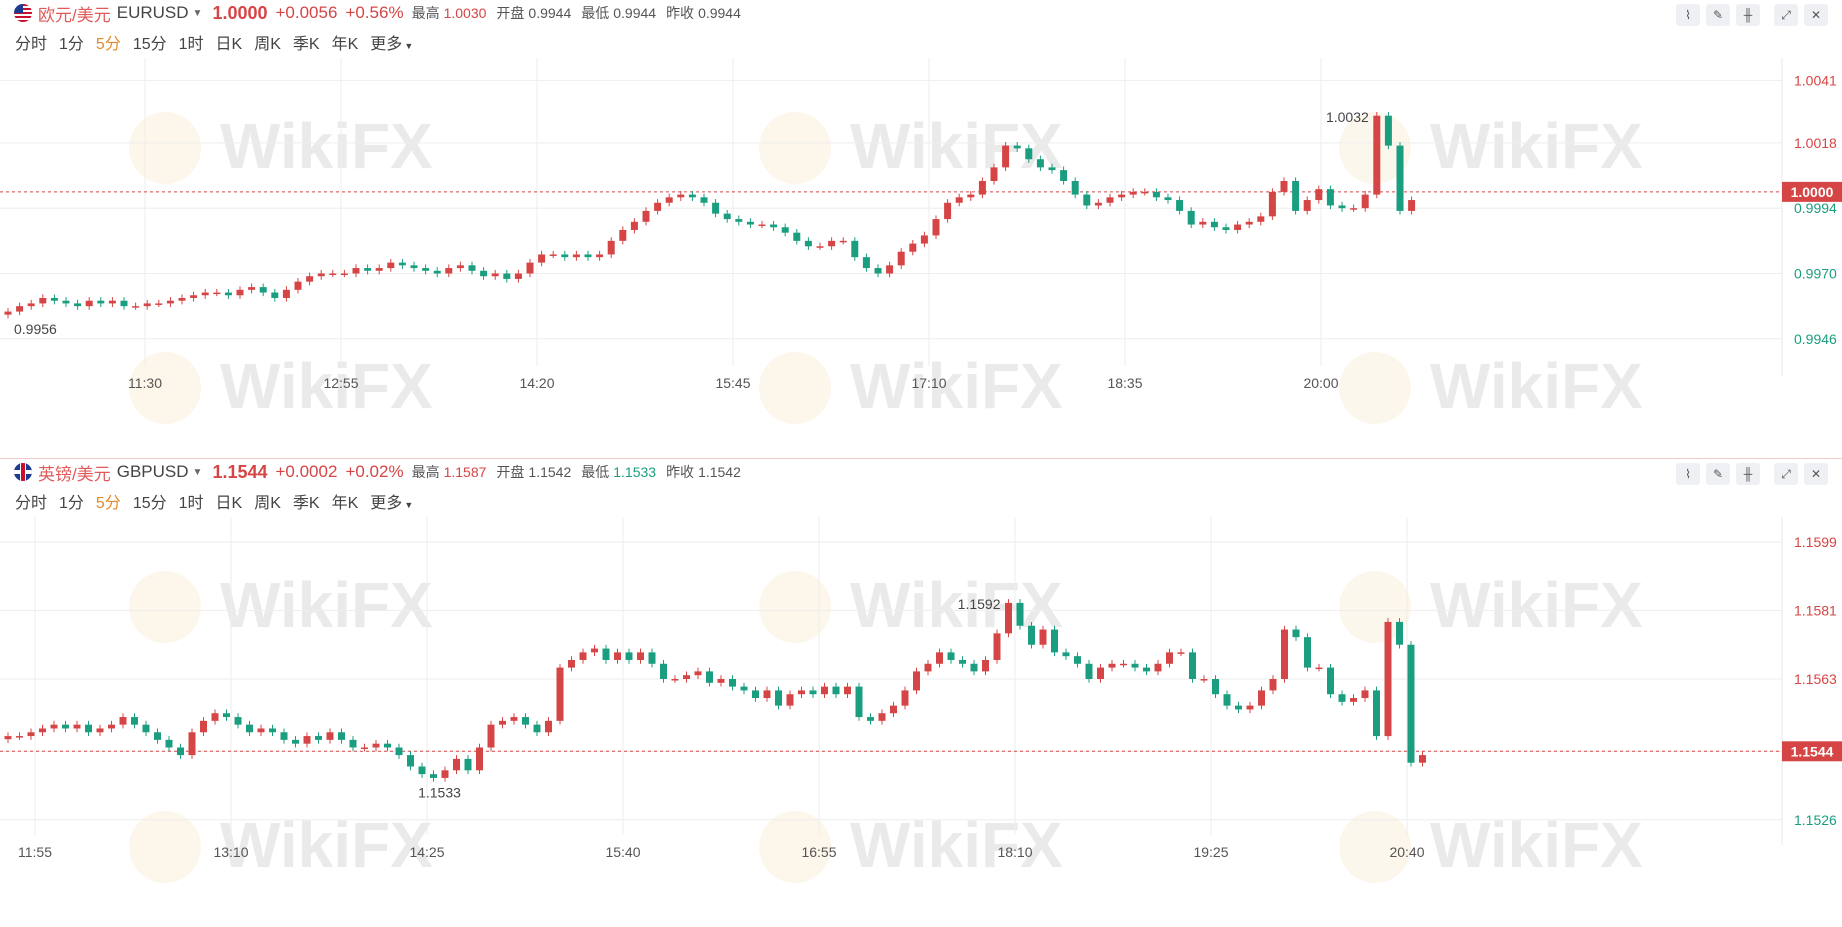 The height and width of the screenshot is (927, 1842). I want to click on symbol-selector: GBPUSD, so click(152, 471).